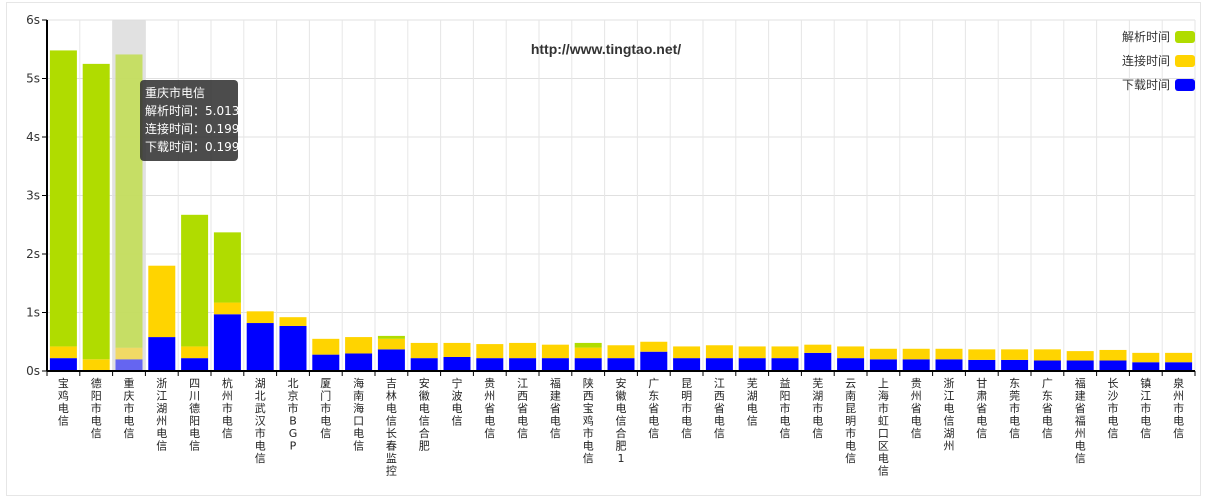 The height and width of the screenshot is (498, 1207). What do you see at coordinates (1014, 408) in the screenshot?
I see `x-category-label: 东莞市电信` at bounding box center [1014, 408].